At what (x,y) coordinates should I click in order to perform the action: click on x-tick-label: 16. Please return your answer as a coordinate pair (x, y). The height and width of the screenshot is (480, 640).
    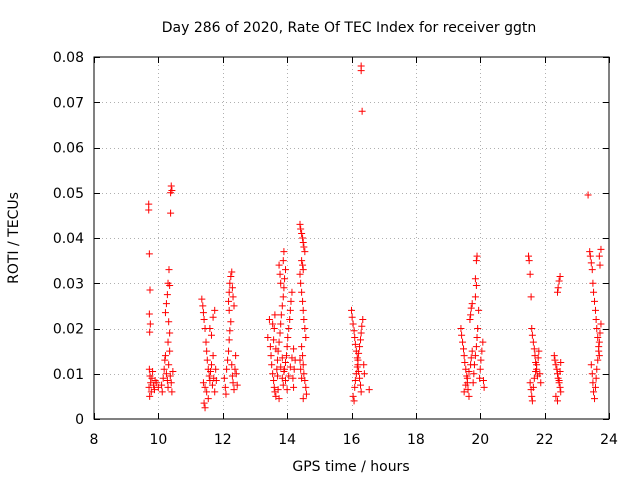
    Looking at the image, I should click on (352, 440).